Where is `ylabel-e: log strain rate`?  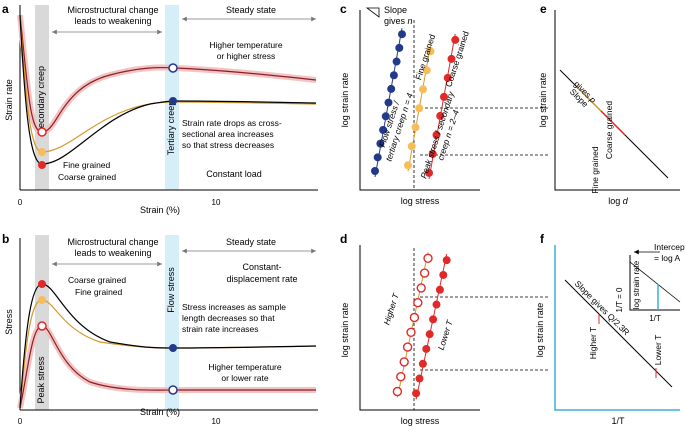
ylabel-e: log strain rate is located at coordinates (543, 100).